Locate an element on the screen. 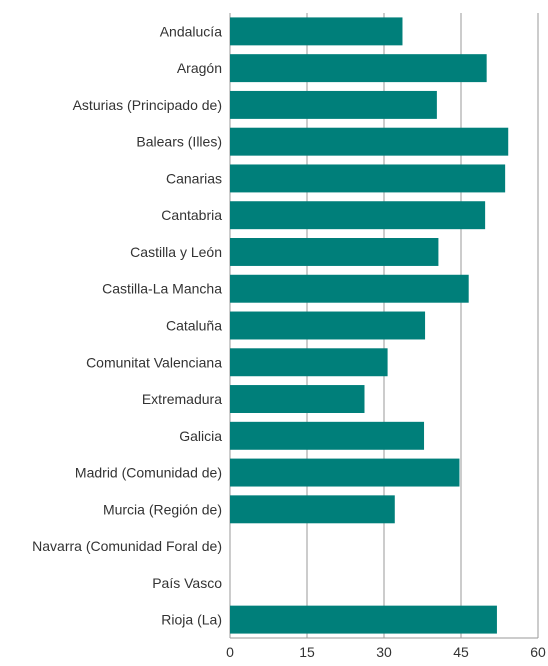  x-tick-label: 30 is located at coordinates (384, 652).